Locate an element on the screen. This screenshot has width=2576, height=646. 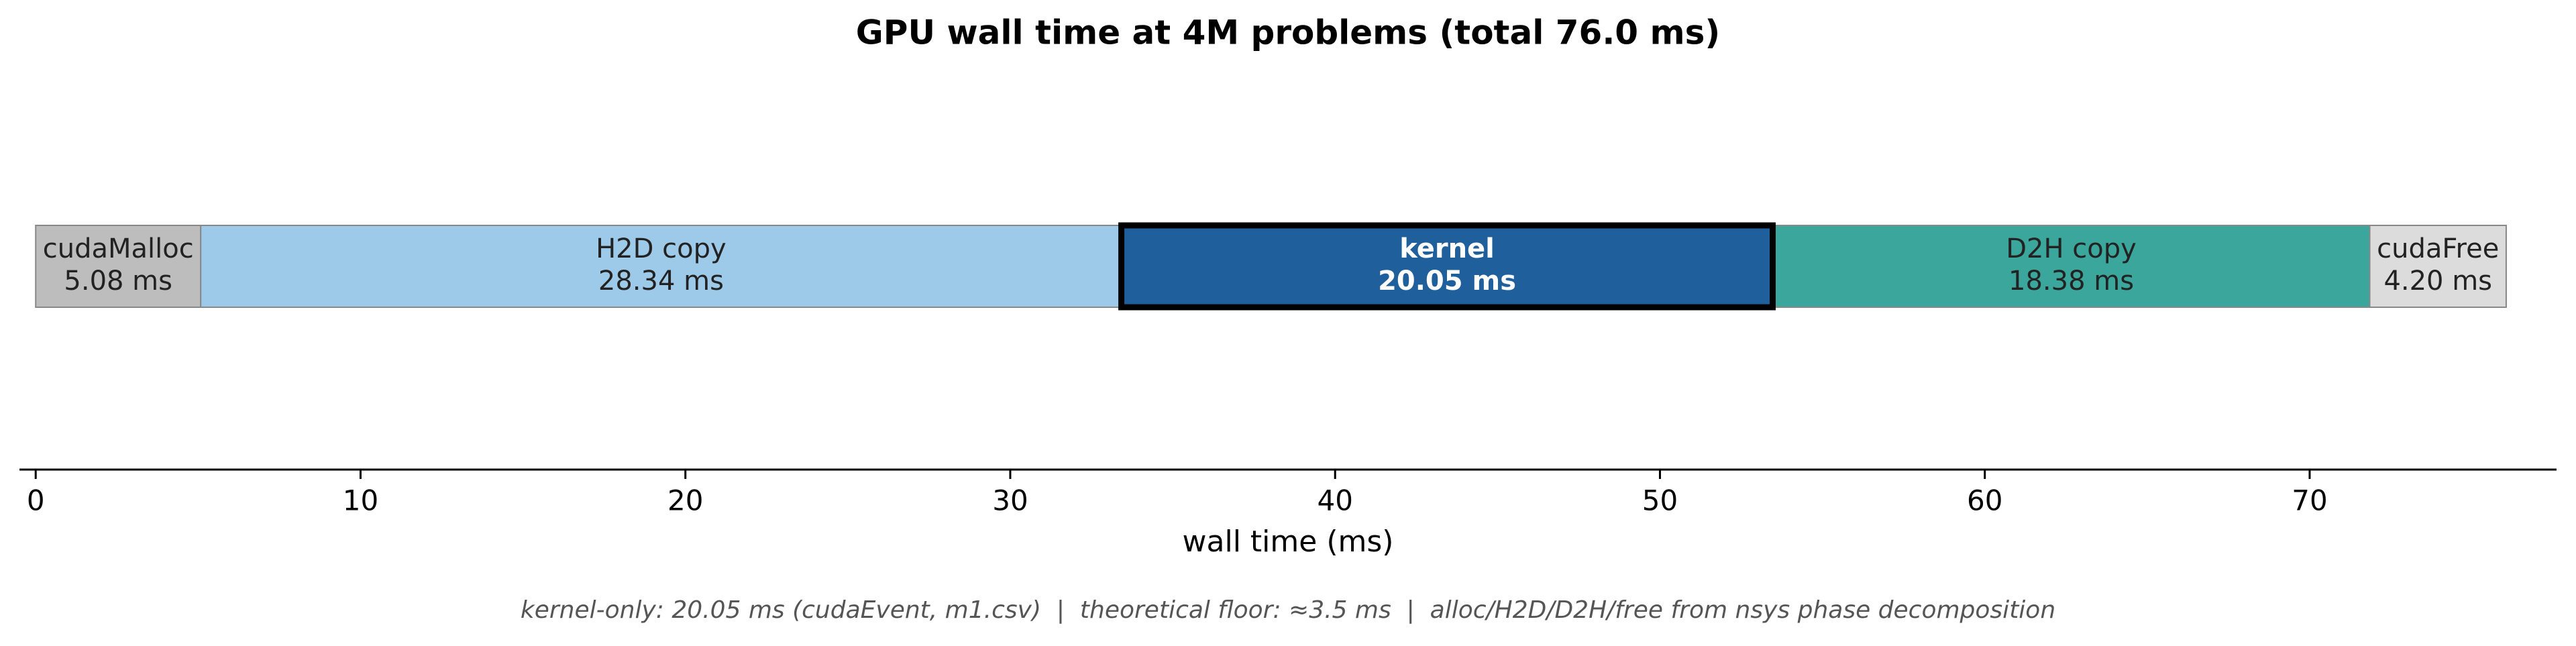
segment-name: cudaMalloc is located at coordinates (118, 248).